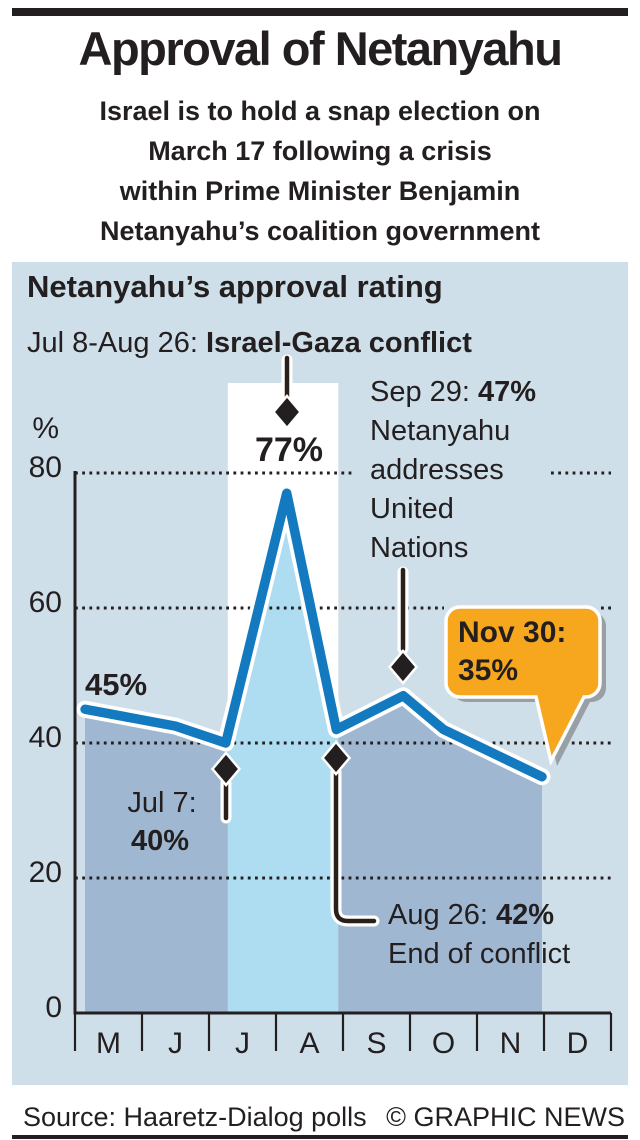 Image resolution: width=640 pixels, height=1140 pixels. What do you see at coordinates (419, 548) in the screenshot?
I see `sep29-desc-line: Nations` at bounding box center [419, 548].